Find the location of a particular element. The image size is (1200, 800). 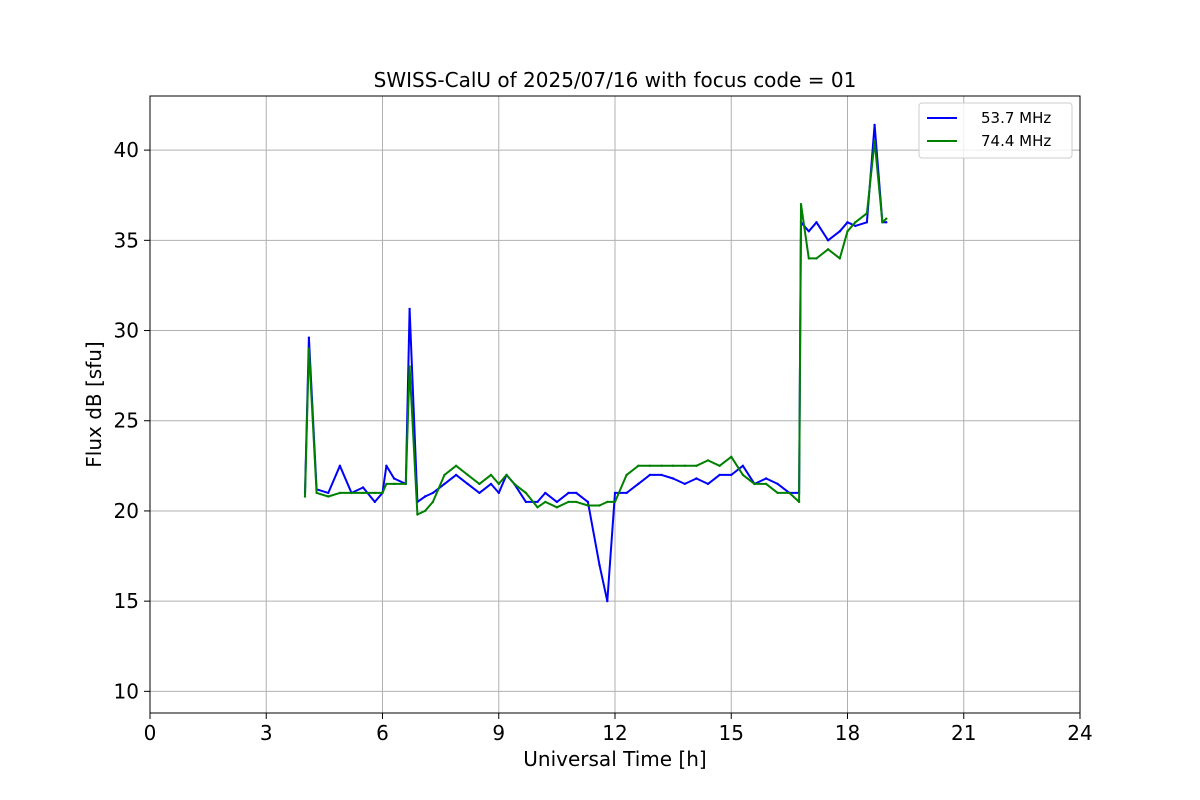

x-tick-label: 12 is located at coordinates (614, 733).